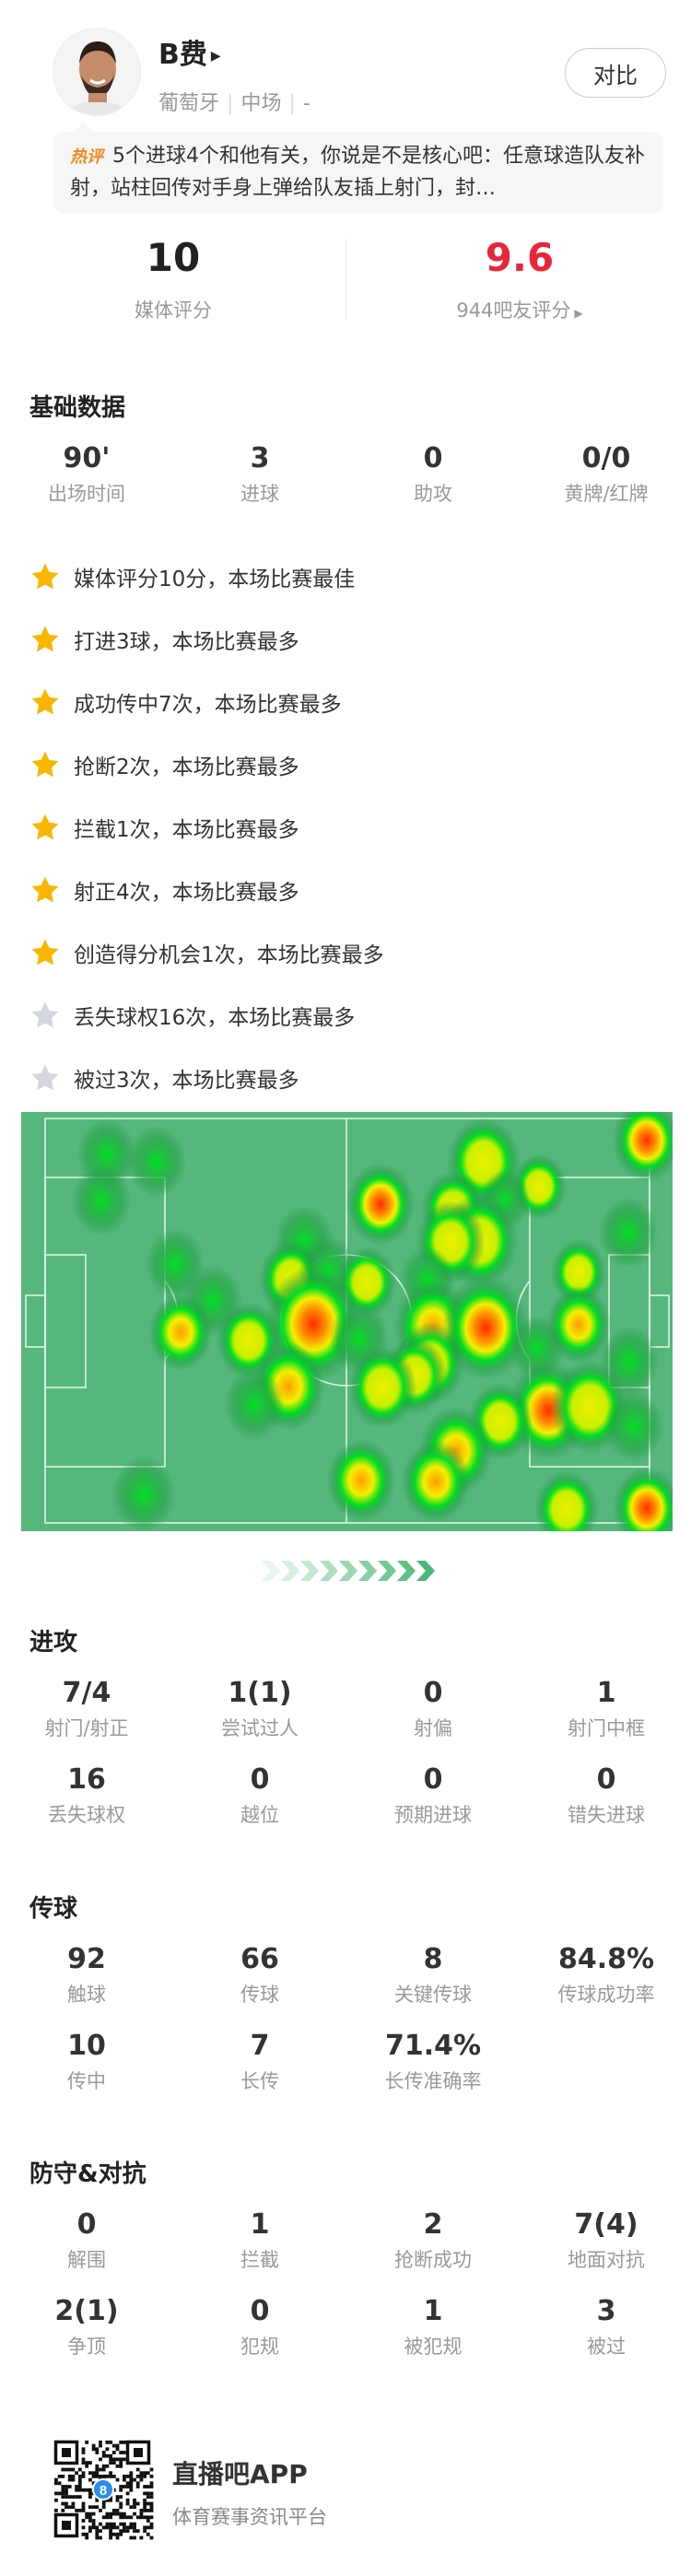 This screenshot has width=691, height=2576. I want to click on stat-label: 传球成功率, so click(606, 1995).